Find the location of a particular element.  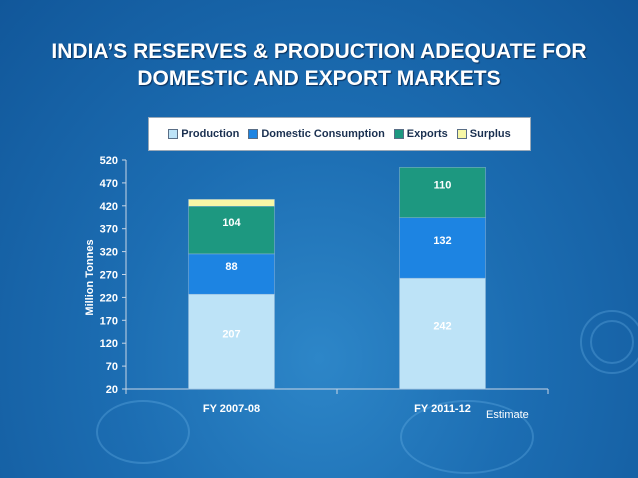

legend-item: Production is located at coordinates (203, 134).